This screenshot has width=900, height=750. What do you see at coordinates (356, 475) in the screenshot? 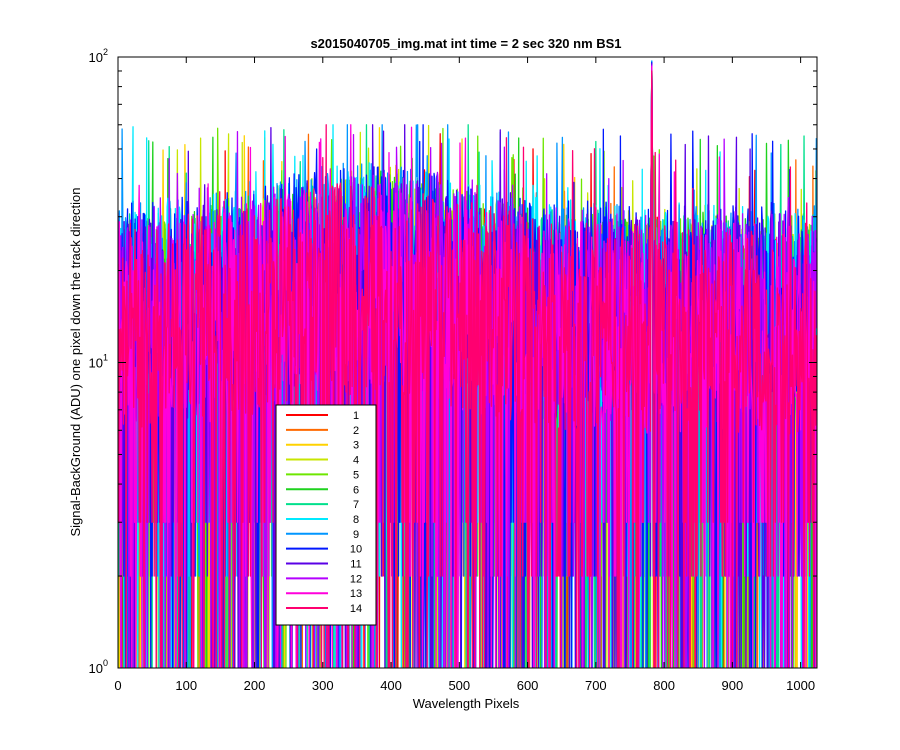
I see `legend-label-5: 5` at bounding box center [356, 475].